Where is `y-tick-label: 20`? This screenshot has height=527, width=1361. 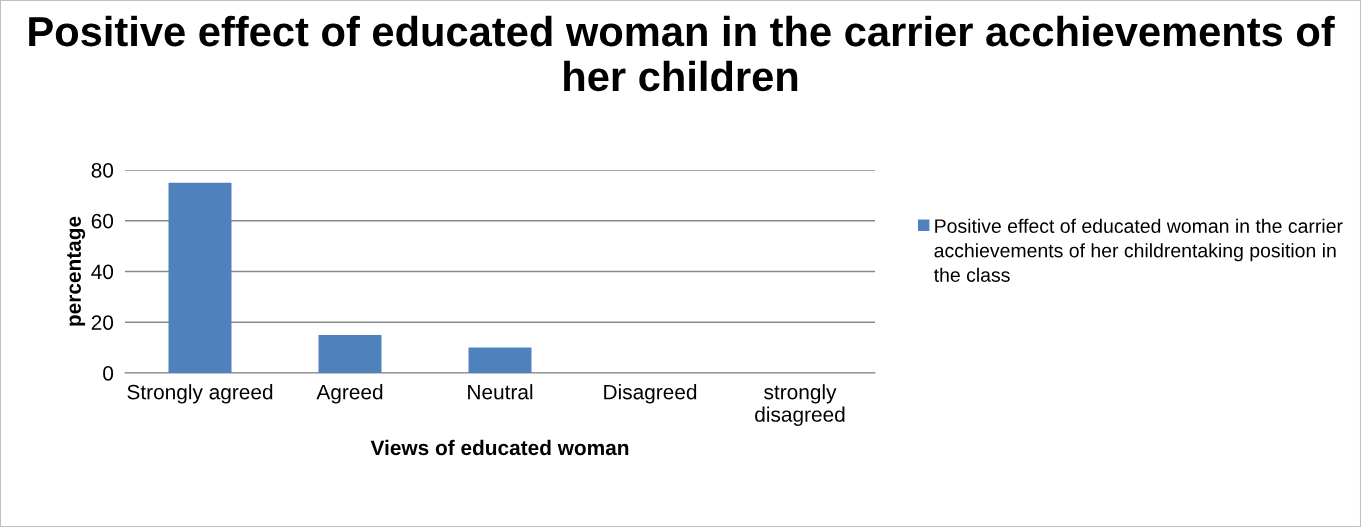
y-tick-label: 20 is located at coordinates (102, 322).